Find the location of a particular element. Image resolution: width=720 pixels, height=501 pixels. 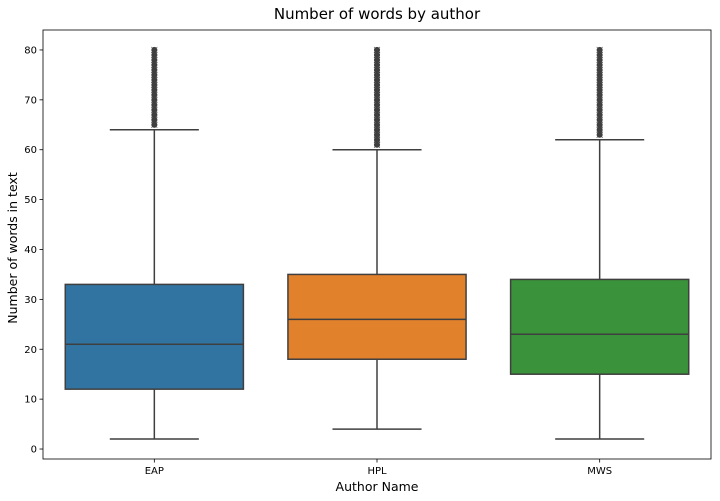

x-axis: EAP HPL MWS is located at coordinates (378, 468).